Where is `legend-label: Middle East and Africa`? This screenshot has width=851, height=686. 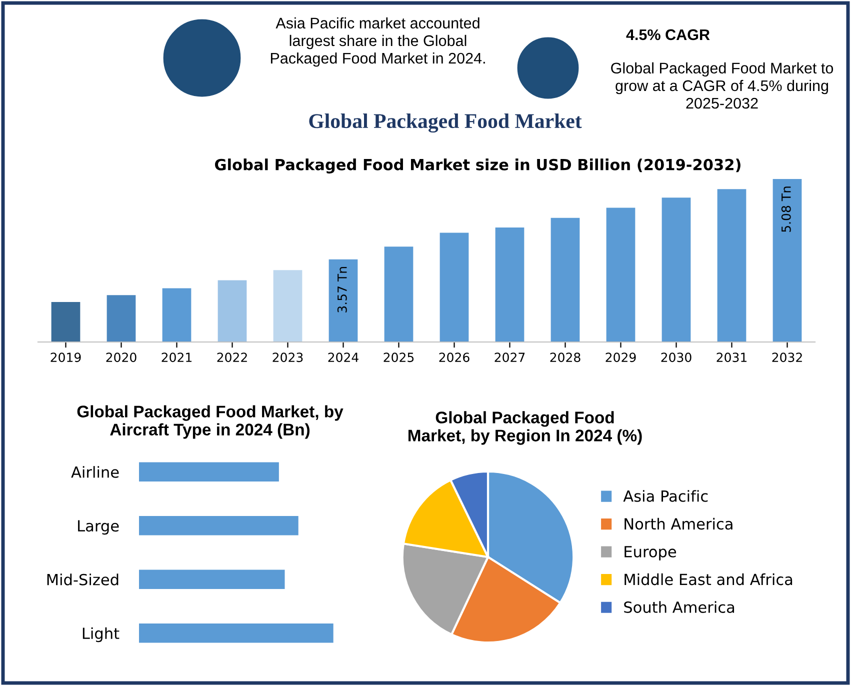 legend-label: Middle East and Africa is located at coordinates (708, 579).